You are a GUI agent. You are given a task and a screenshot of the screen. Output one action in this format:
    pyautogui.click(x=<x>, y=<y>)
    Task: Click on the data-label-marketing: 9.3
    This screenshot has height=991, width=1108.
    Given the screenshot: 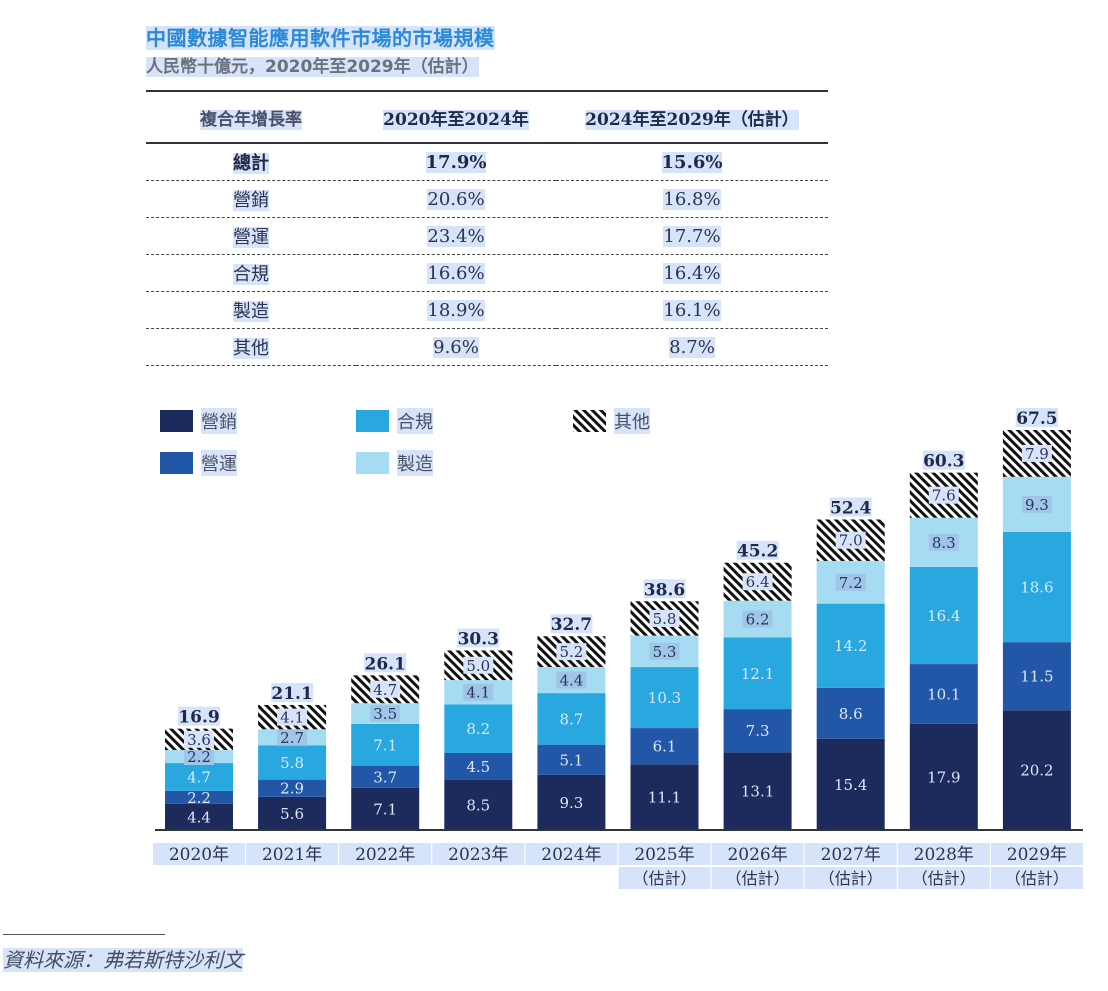 What is the action you would take?
    pyautogui.click(x=571, y=803)
    